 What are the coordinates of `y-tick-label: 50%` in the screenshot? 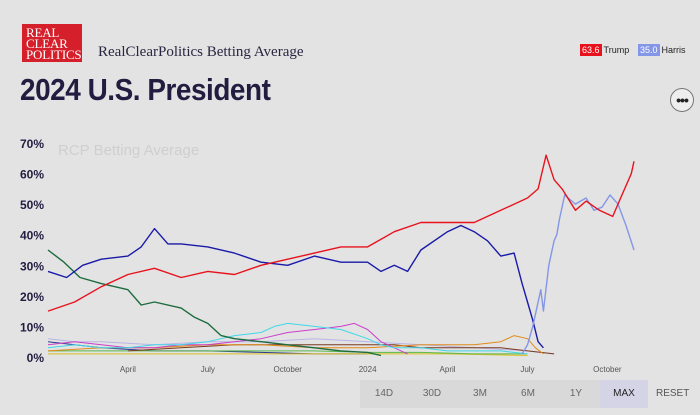 It's located at (32, 205).